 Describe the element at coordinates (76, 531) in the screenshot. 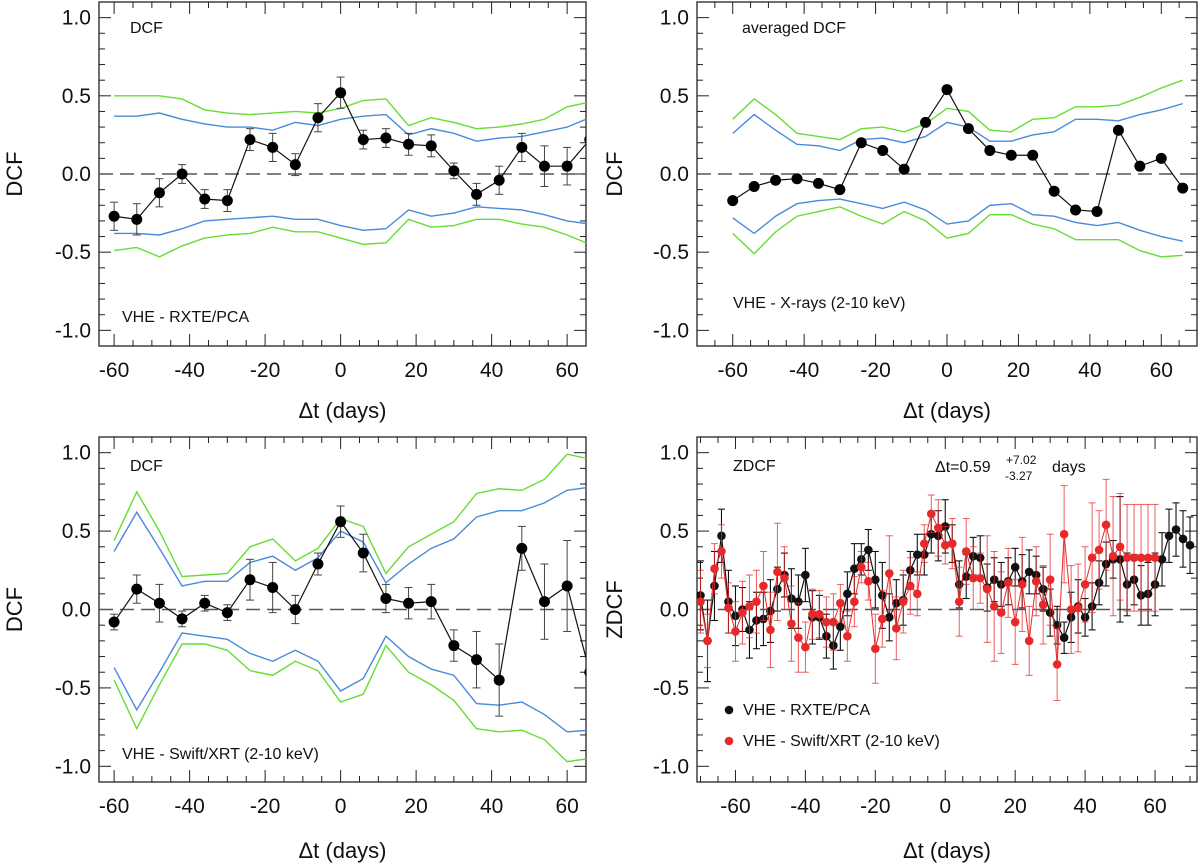

I see `y-tick-label: 0.5` at that location.